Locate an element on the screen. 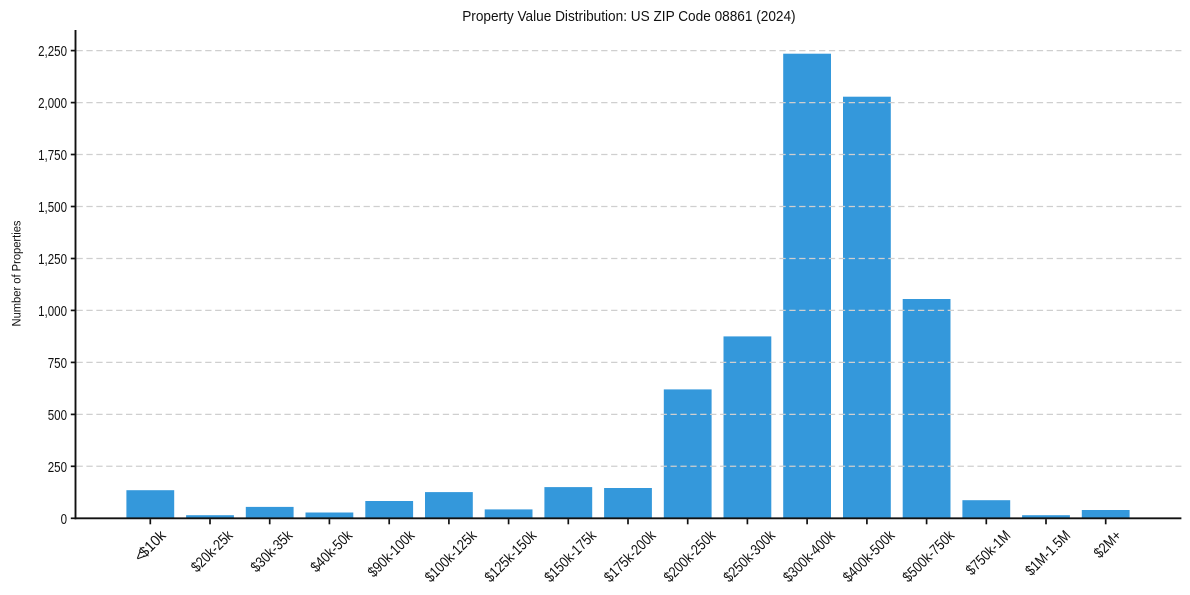  svg-text: 0 is located at coordinates (64, 518).